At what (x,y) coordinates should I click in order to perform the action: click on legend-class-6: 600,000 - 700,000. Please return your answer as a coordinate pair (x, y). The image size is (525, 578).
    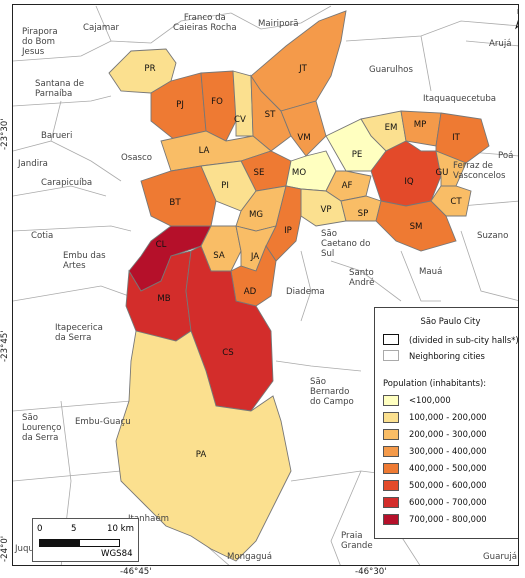
    Looking at the image, I should click on (435, 502).